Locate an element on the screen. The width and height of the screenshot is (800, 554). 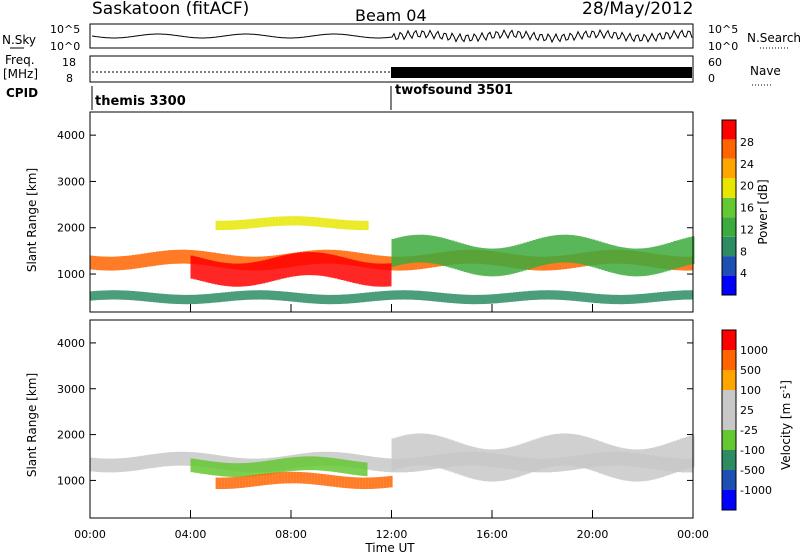
freq-label: Freq. is located at coordinates (20, 60).